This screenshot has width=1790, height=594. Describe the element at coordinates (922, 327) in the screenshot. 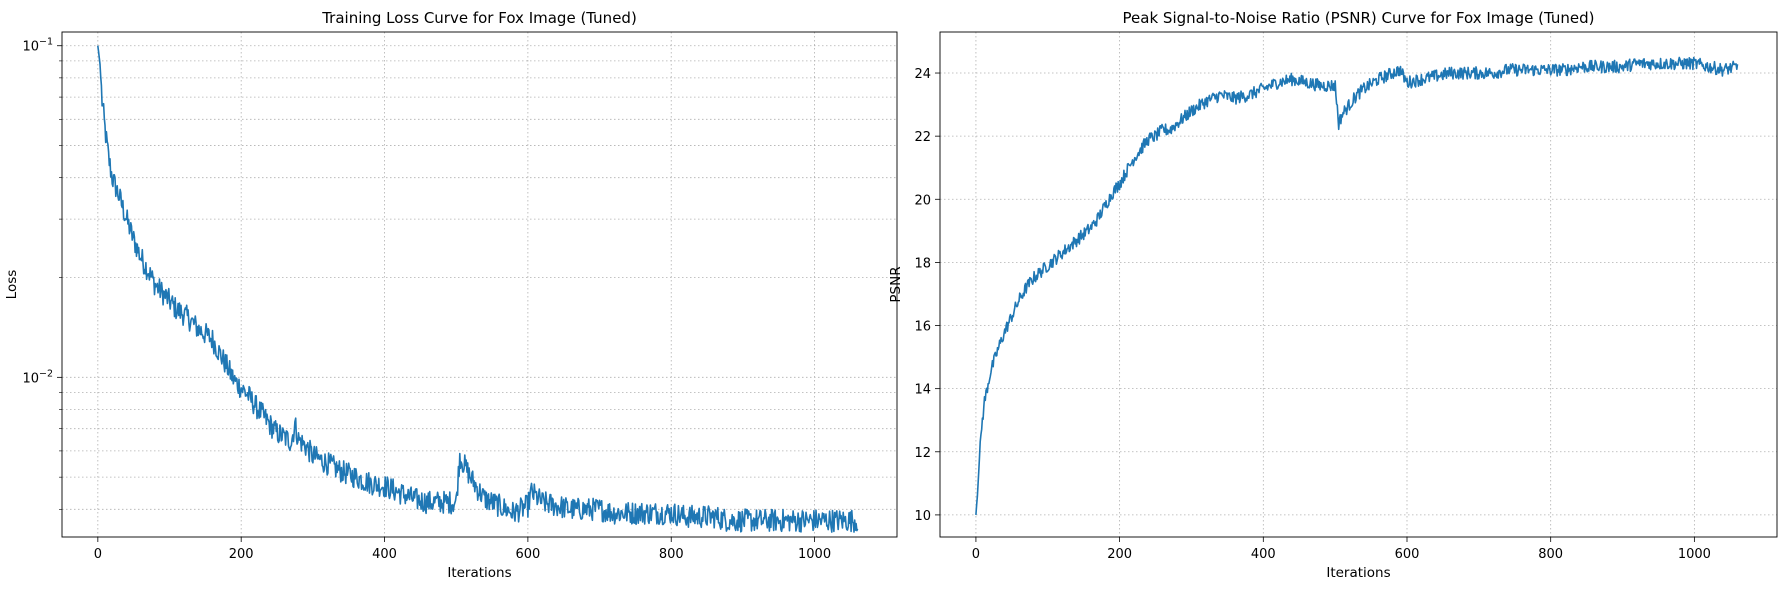

I see `y-tick-label: 16` at that location.